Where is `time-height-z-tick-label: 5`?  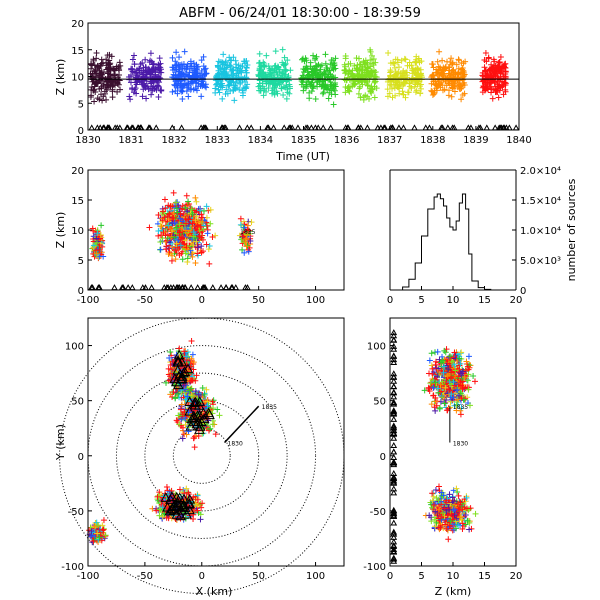 time-height-z-tick-label: 5 is located at coordinates (81, 104).